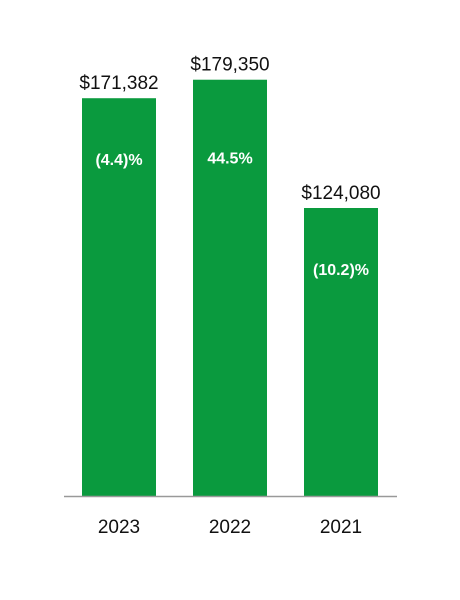 This screenshot has height=600, width=460. Describe the element at coordinates (341, 270) in the screenshot. I see `change-label-2021: (10.2)%` at that location.